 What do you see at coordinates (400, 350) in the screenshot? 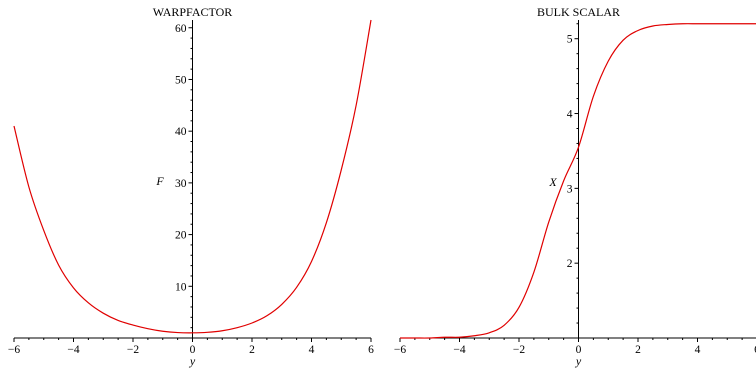
I see `bulk-scalar-x-tick-label: −6` at bounding box center [400, 350].